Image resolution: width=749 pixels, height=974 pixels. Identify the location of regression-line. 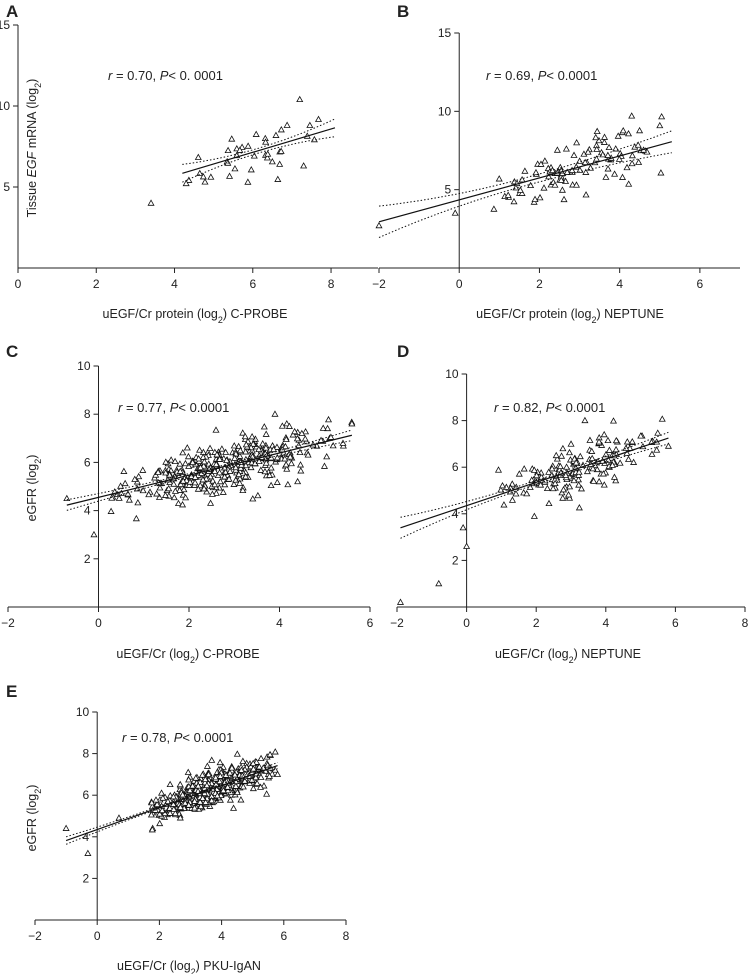
(209, 470).